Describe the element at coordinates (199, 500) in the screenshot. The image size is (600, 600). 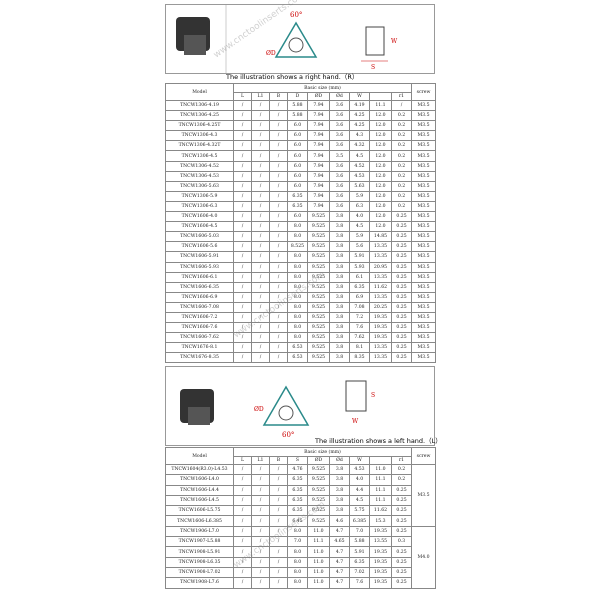
I see `cell: TNCW1606-L4.5` at that location.